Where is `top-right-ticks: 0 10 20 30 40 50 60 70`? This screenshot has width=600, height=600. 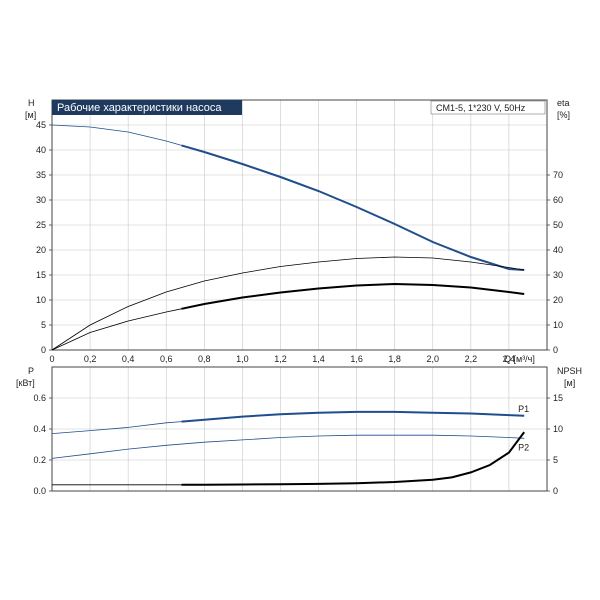
top-right-ticks: 0 10 20 30 40 50 60 70 is located at coordinates (555, 262).